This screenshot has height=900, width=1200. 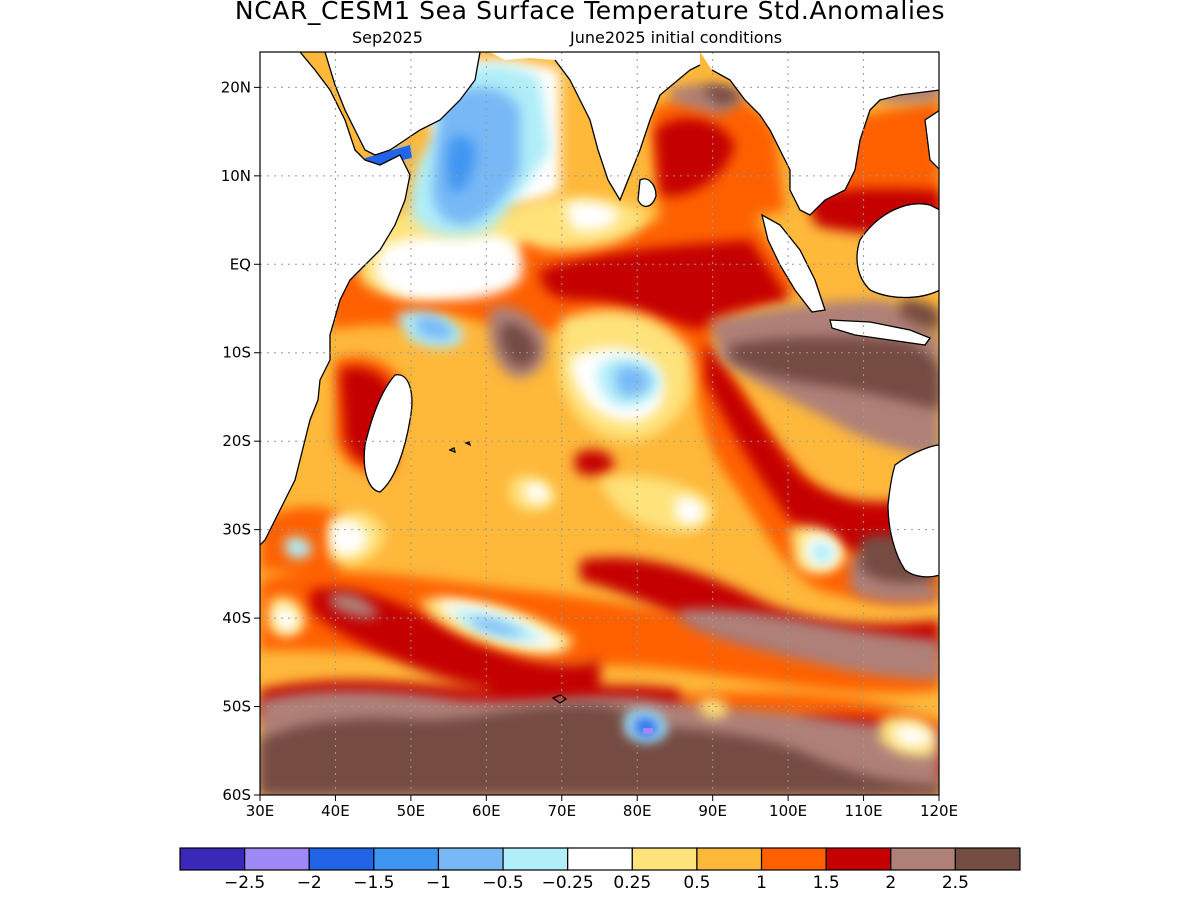 I want to click on land-arabia, so click(x=402, y=103).